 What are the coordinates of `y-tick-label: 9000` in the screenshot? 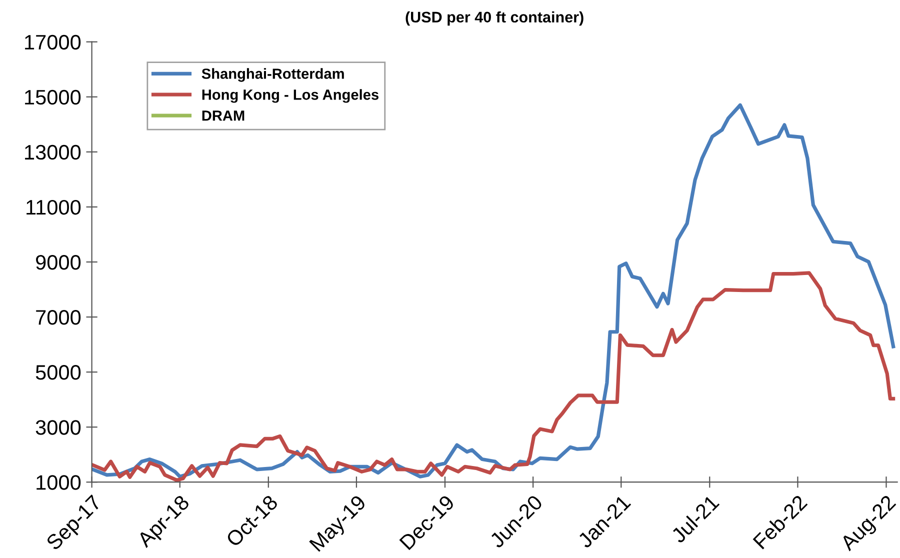 It's located at (58, 262).